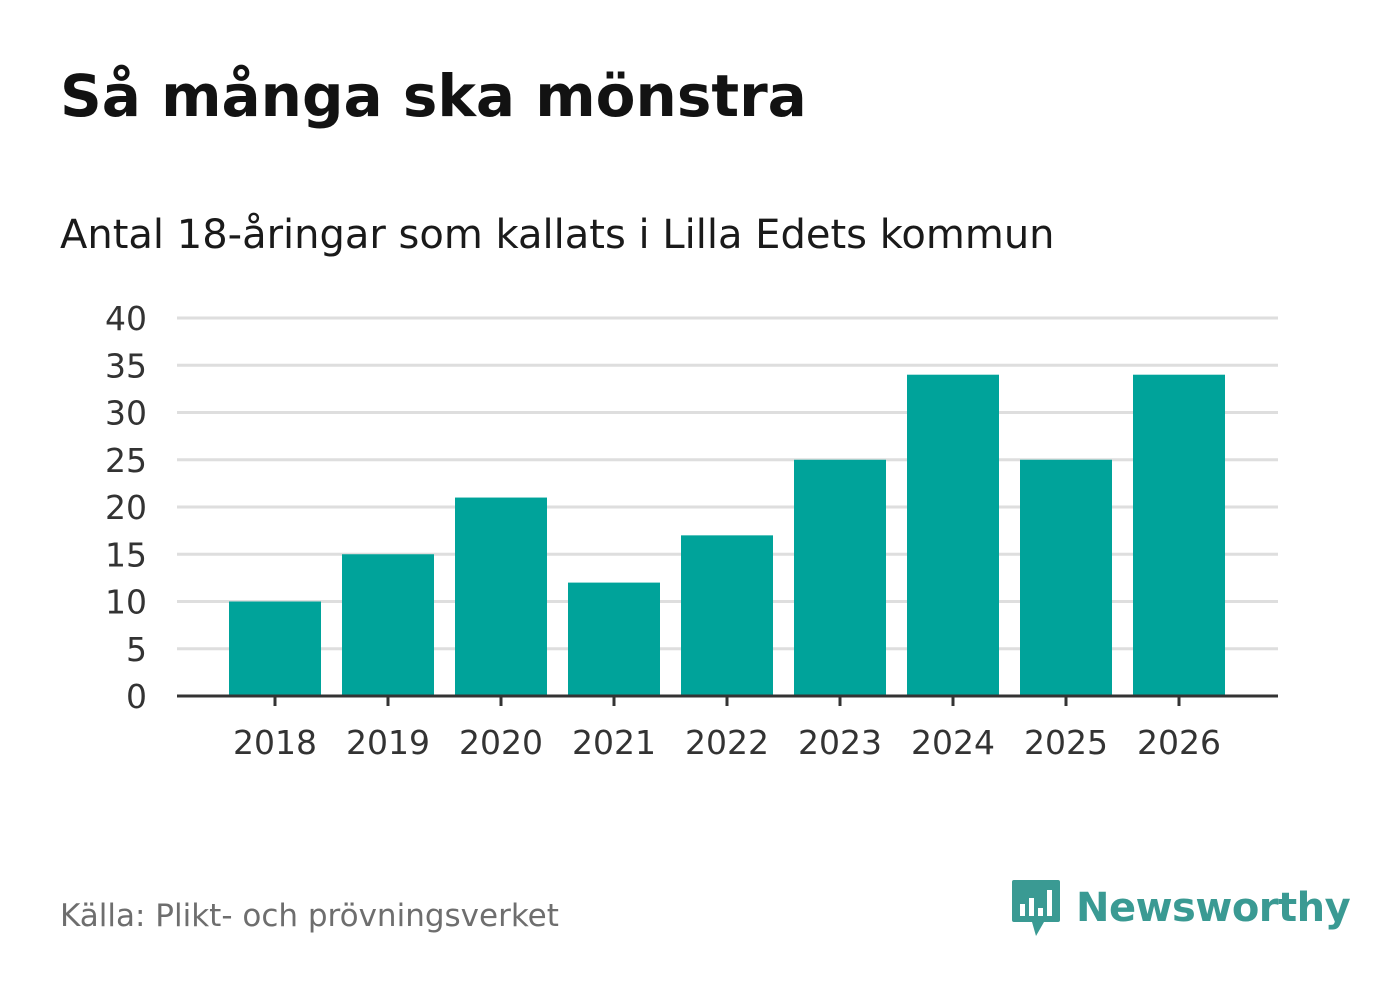  I want to click on x-tick-label: 2024, so click(953, 742).